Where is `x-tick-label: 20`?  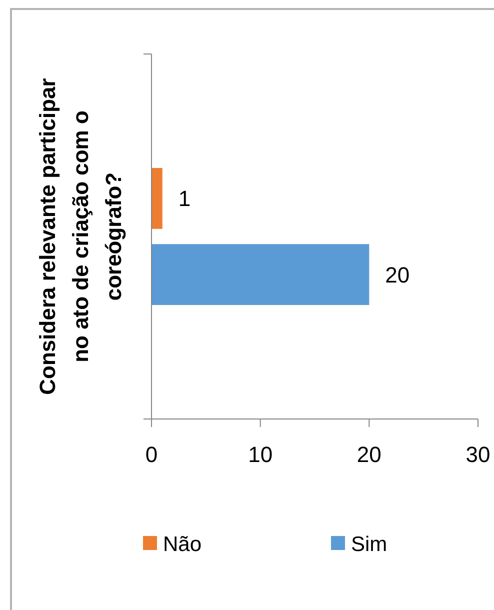 x-tick-label: 20 is located at coordinates (369, 454).